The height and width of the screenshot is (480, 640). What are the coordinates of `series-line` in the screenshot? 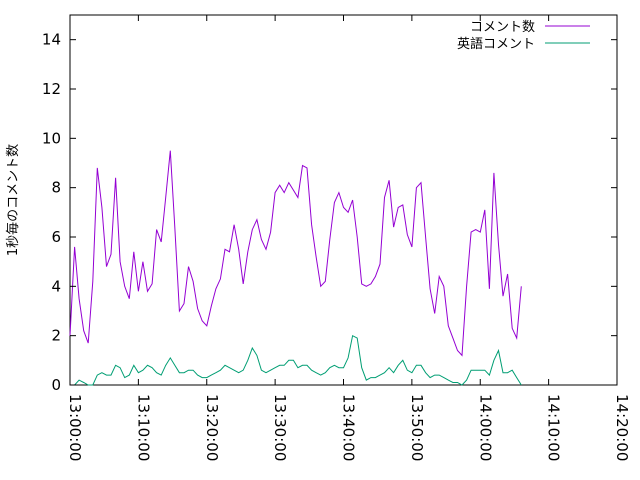 It's located at (296, 360).